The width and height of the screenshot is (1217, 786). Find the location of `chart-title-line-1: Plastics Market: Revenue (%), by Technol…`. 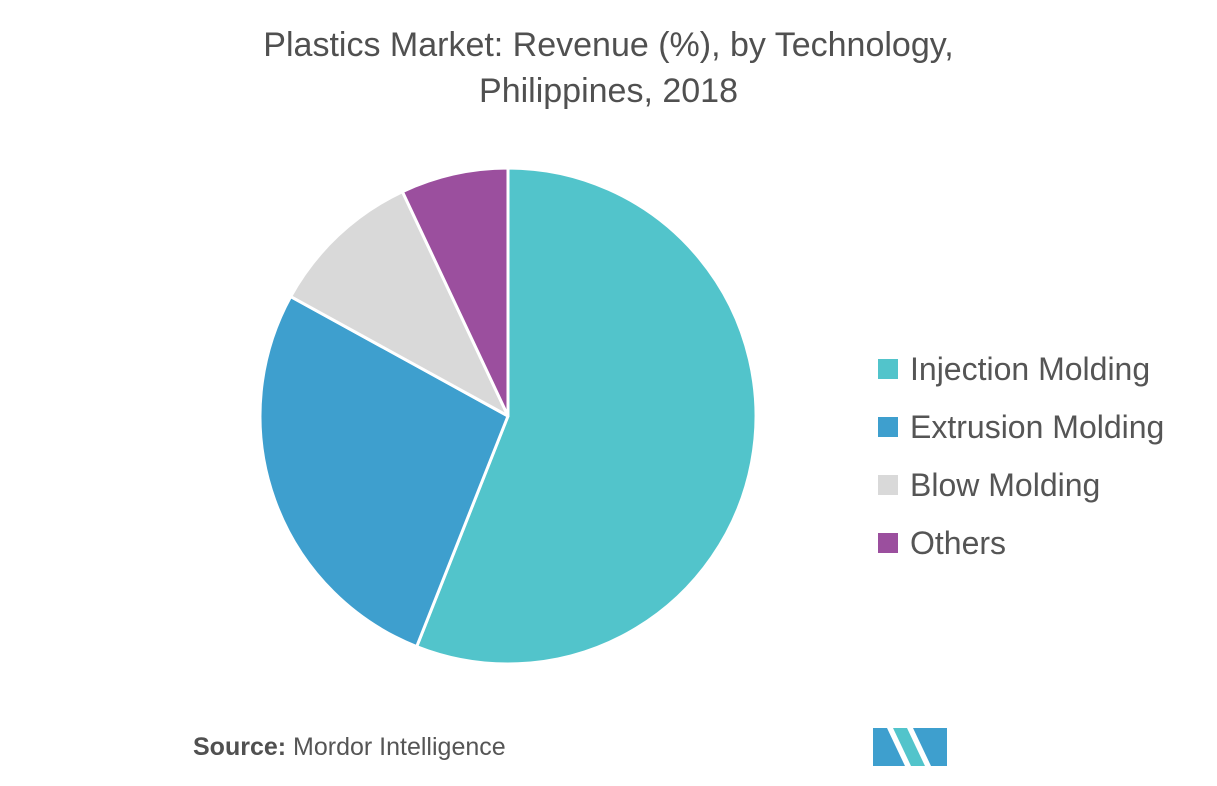

chart-title-line-1: Plastics Market: Revenue (%), by Technol… is located at coordinates (608, 45).